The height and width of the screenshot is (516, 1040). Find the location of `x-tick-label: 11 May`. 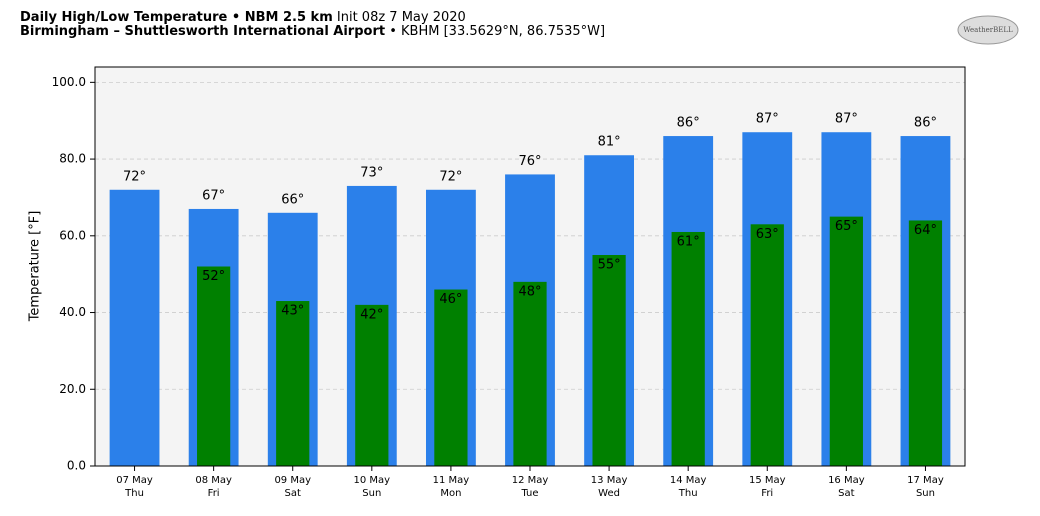

x-tick-label: 11 May is located at coordinates (451, 480).